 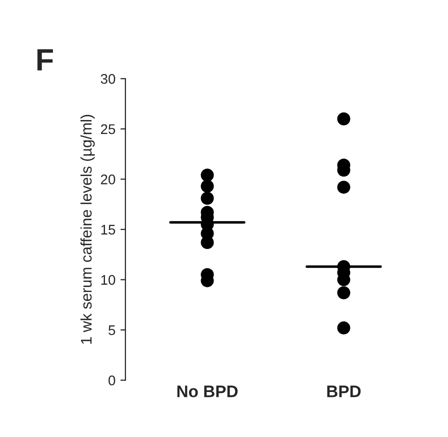 I want to click on x-tick-label: BPD, so click(x=344, y=392).